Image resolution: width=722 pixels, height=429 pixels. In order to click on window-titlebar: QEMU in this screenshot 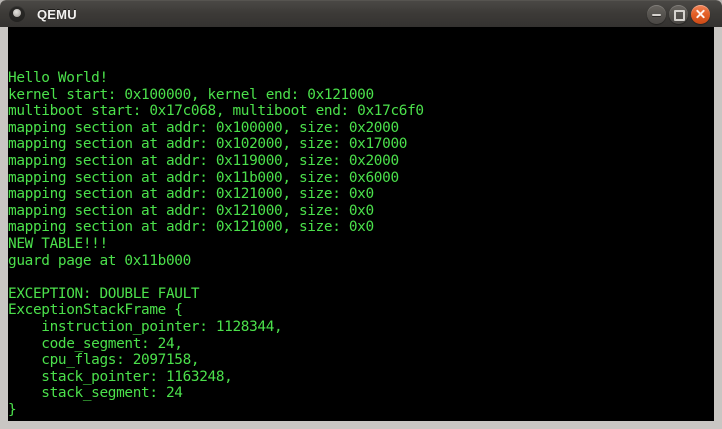, I will do `click(361, 13)`.